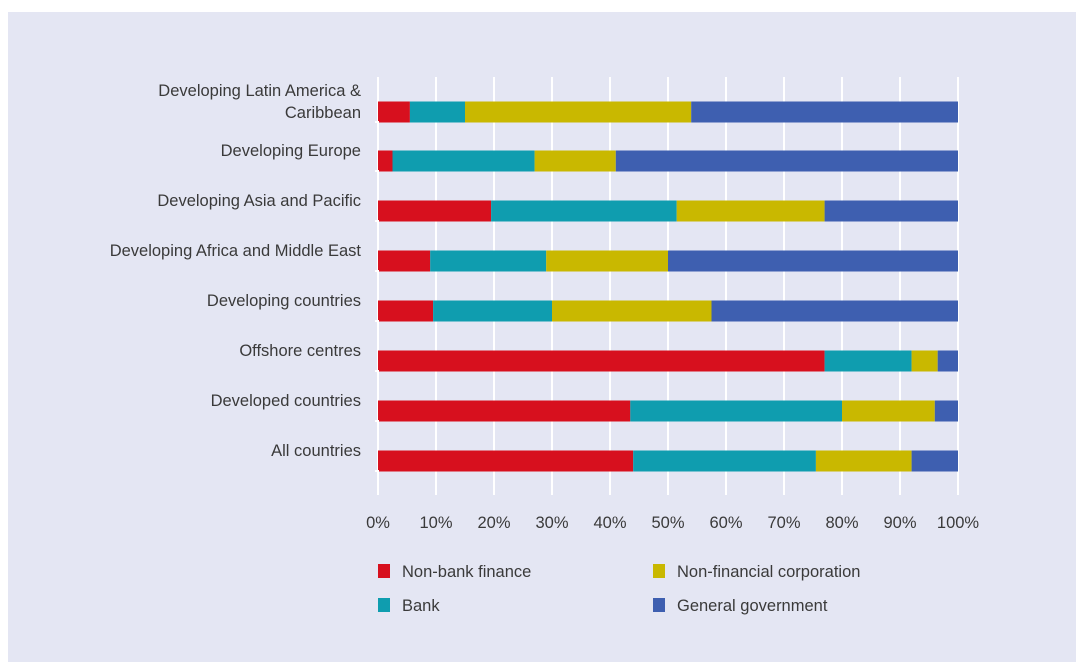  Describe the element at coordinates (259, 91) in the screenshot. I see `category-label: Developing Latin America &` at that location.